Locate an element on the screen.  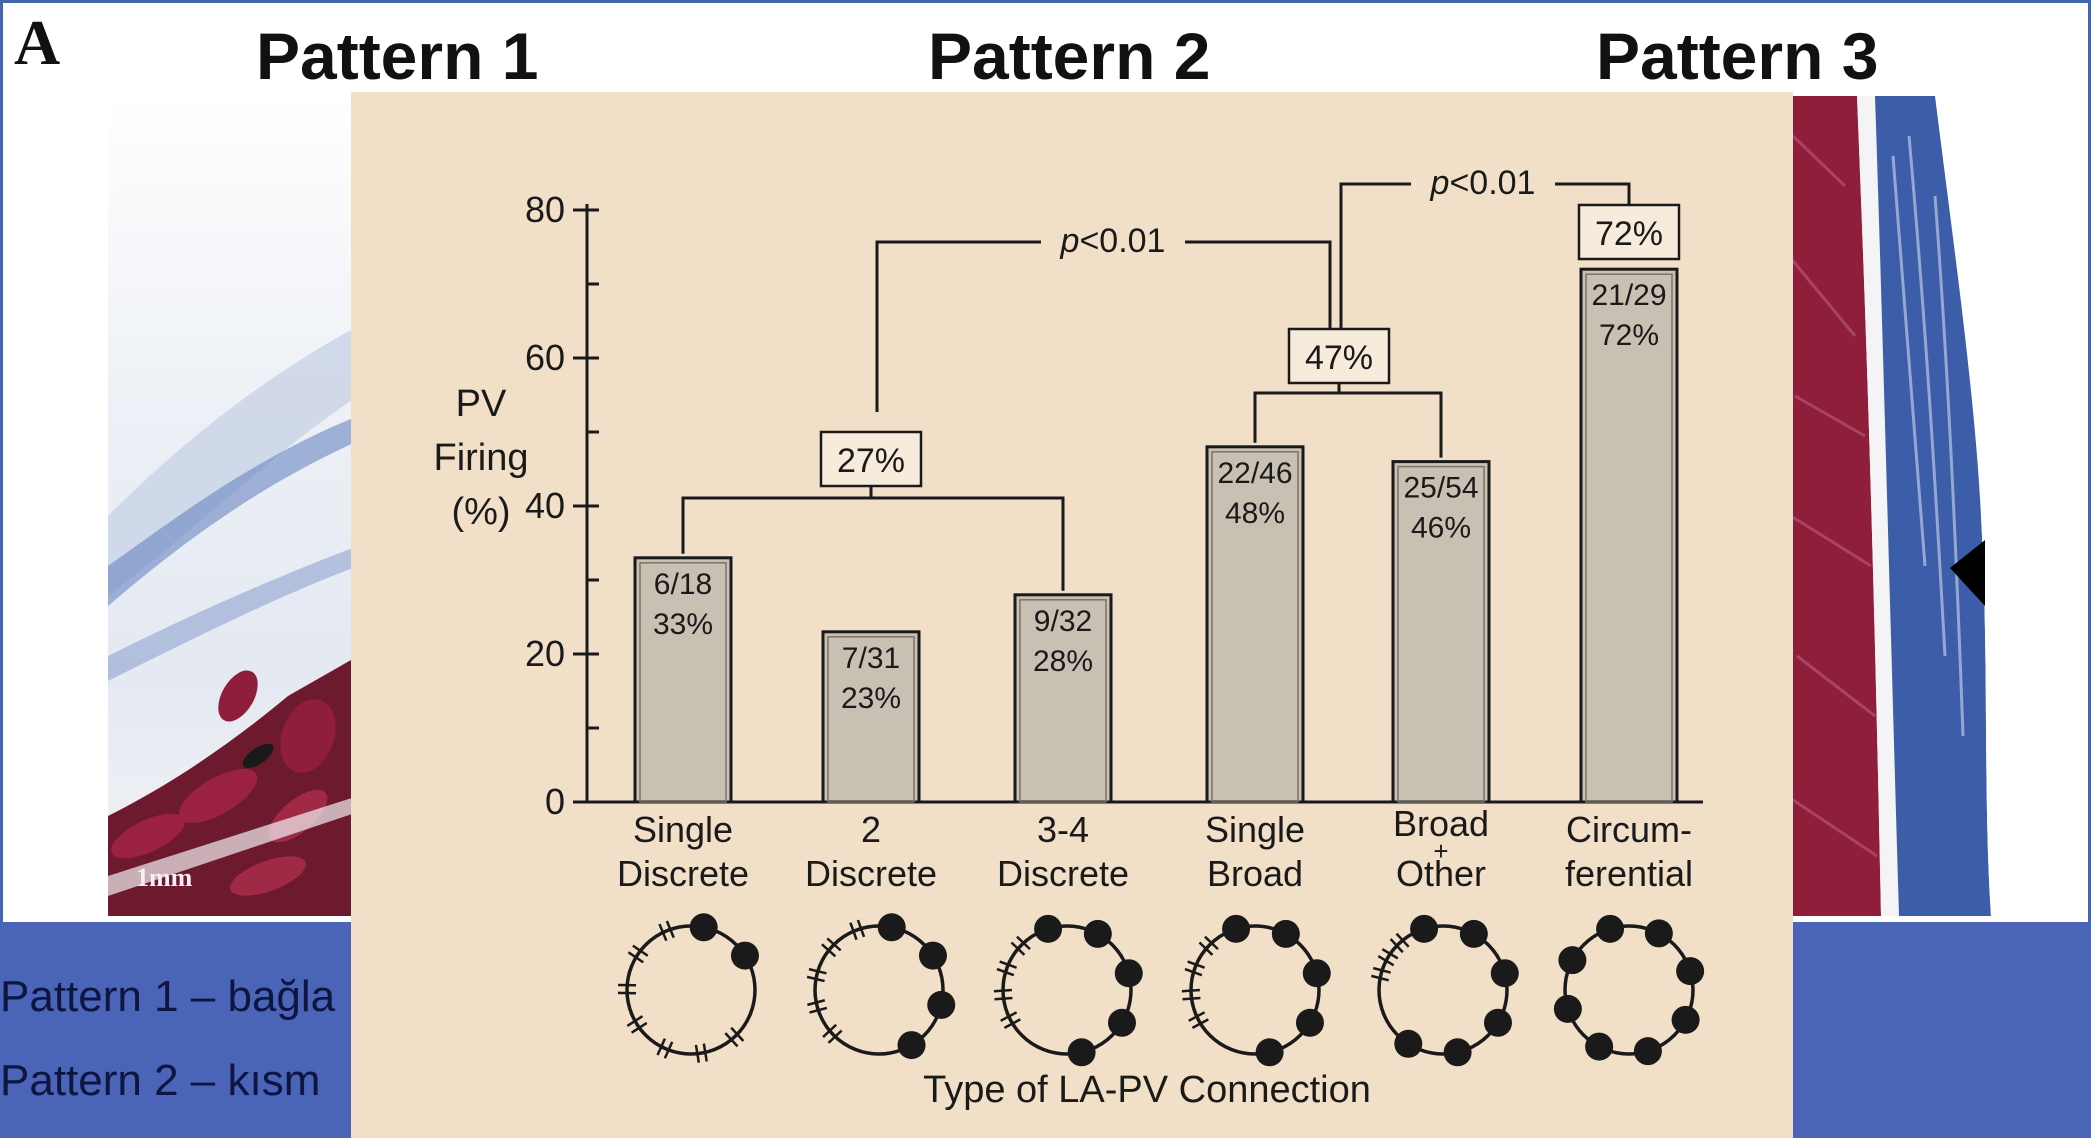
bar-label-count: 21/29 is located at coordinates (1628, 295).